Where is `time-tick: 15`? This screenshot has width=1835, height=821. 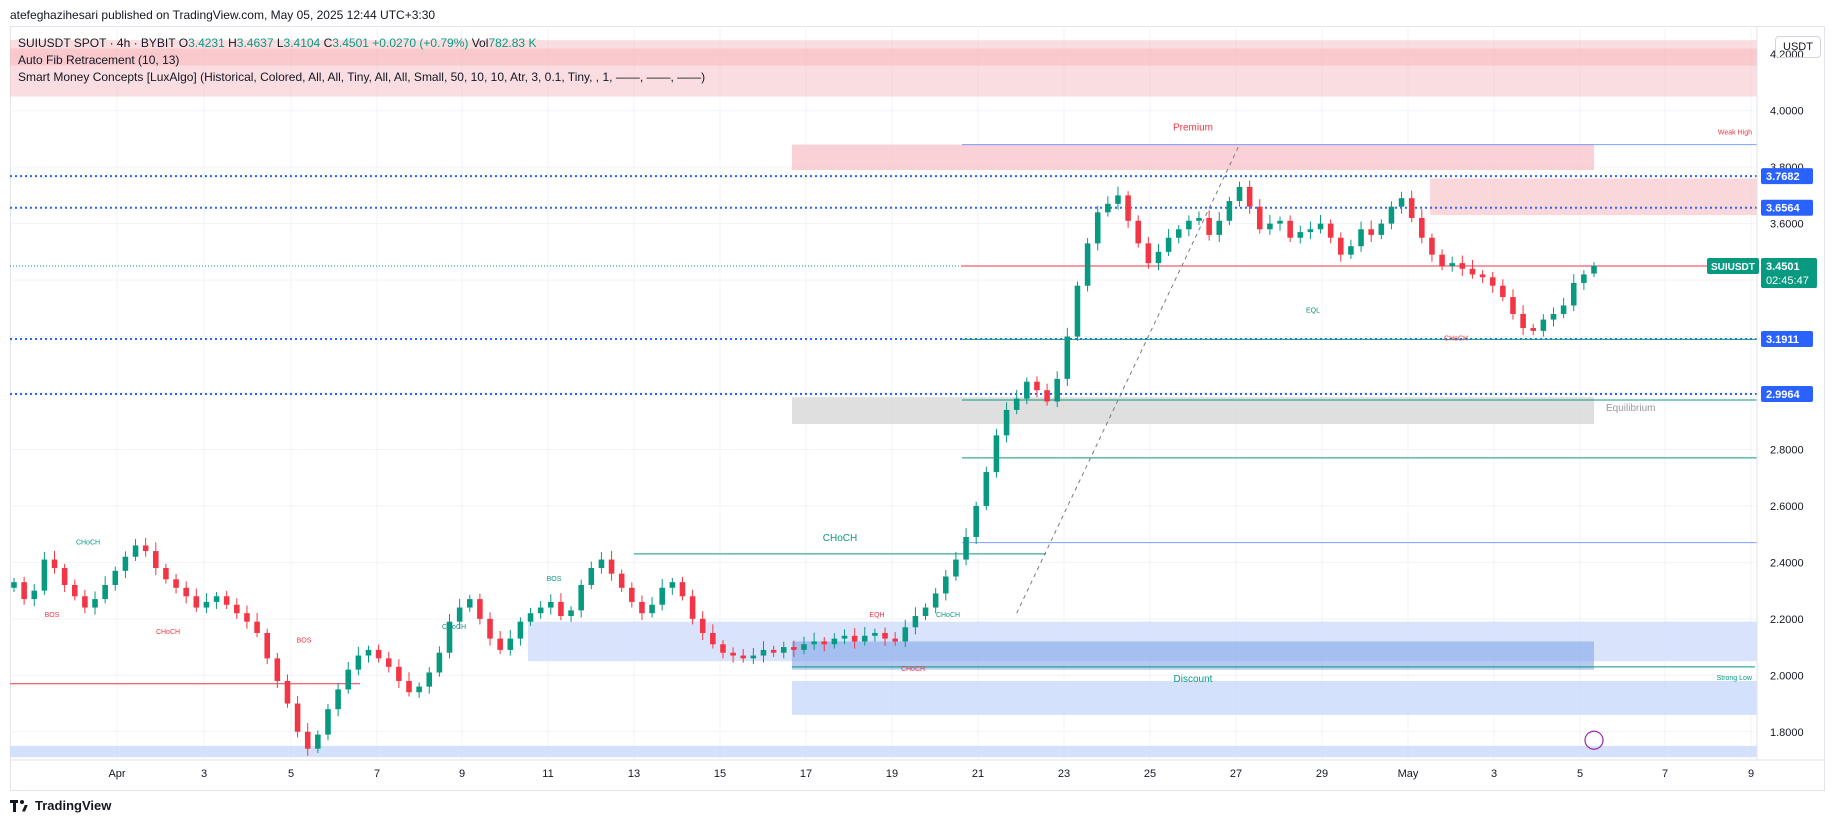
time-tick: 15 is located at coordinates (720, 774).